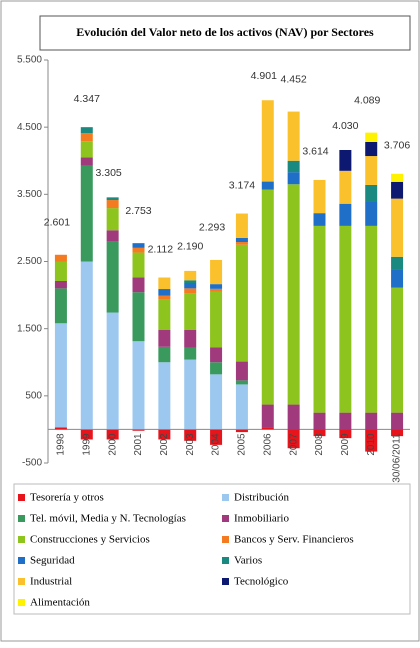  Describe the element at coordinates (261, 582) in the screenshot. I see `legend-label: Tecnológico` at that location.